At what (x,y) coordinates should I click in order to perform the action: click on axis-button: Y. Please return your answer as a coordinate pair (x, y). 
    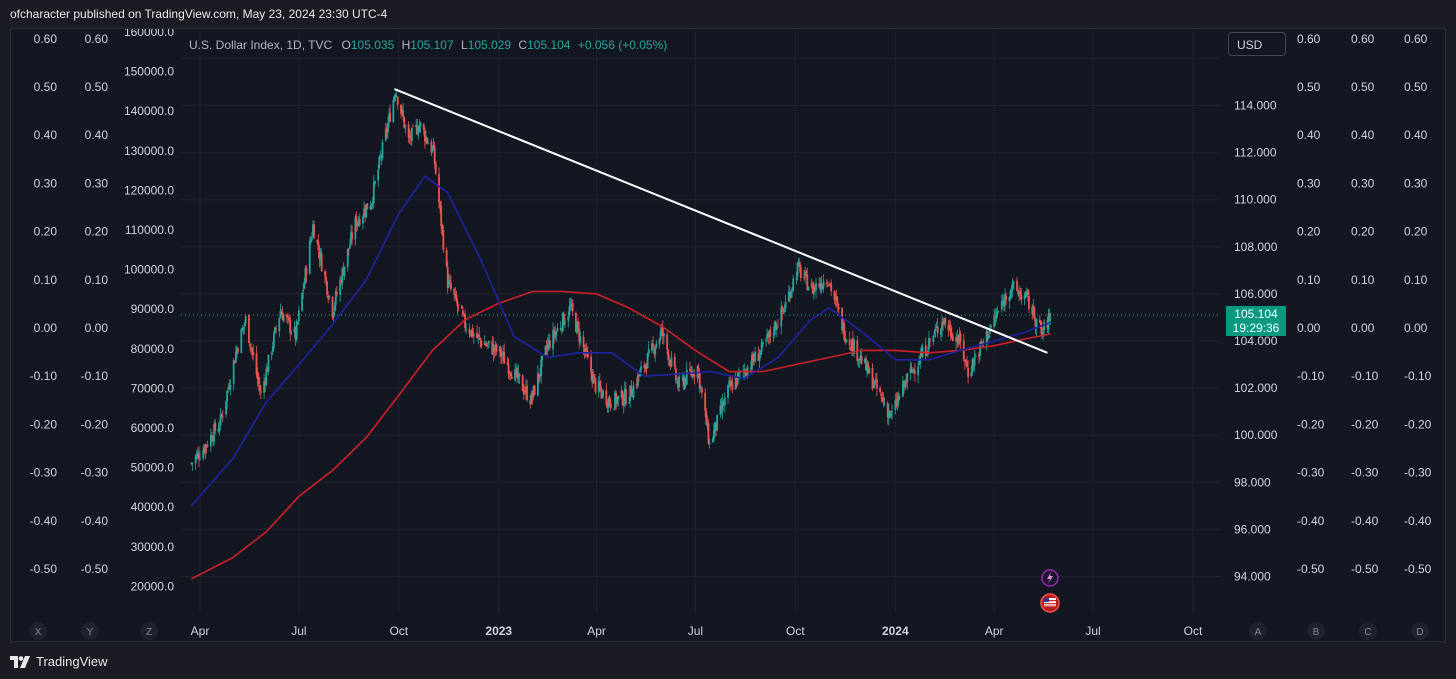
    Looking at the image, I should click on (90, 631).